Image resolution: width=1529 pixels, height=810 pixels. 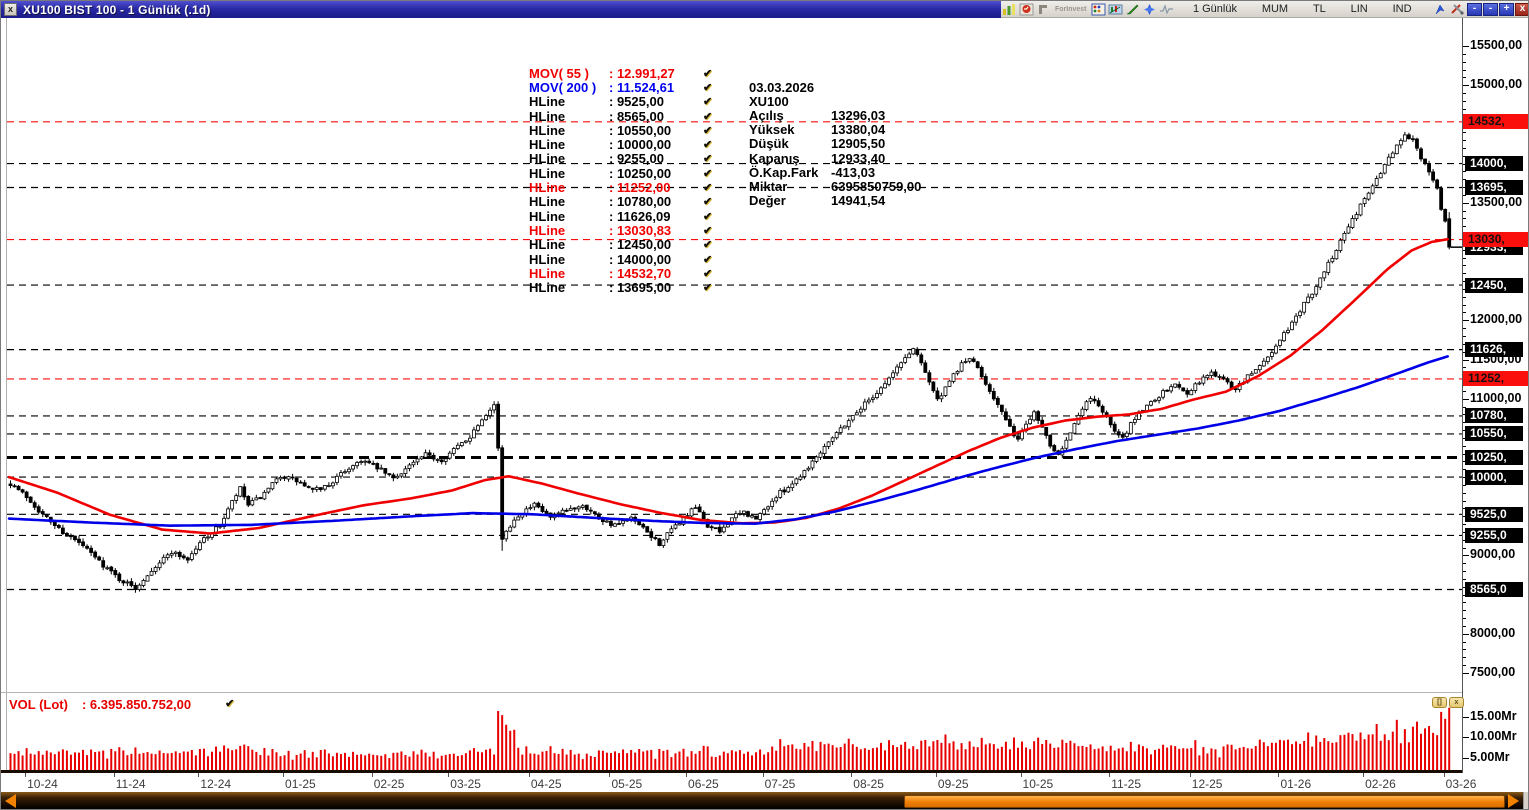 What do you see at coordinates (1494, 535) in the screenshot?
I see `hline-price-marker: 9255,0` at bounding box center [1494, 535].